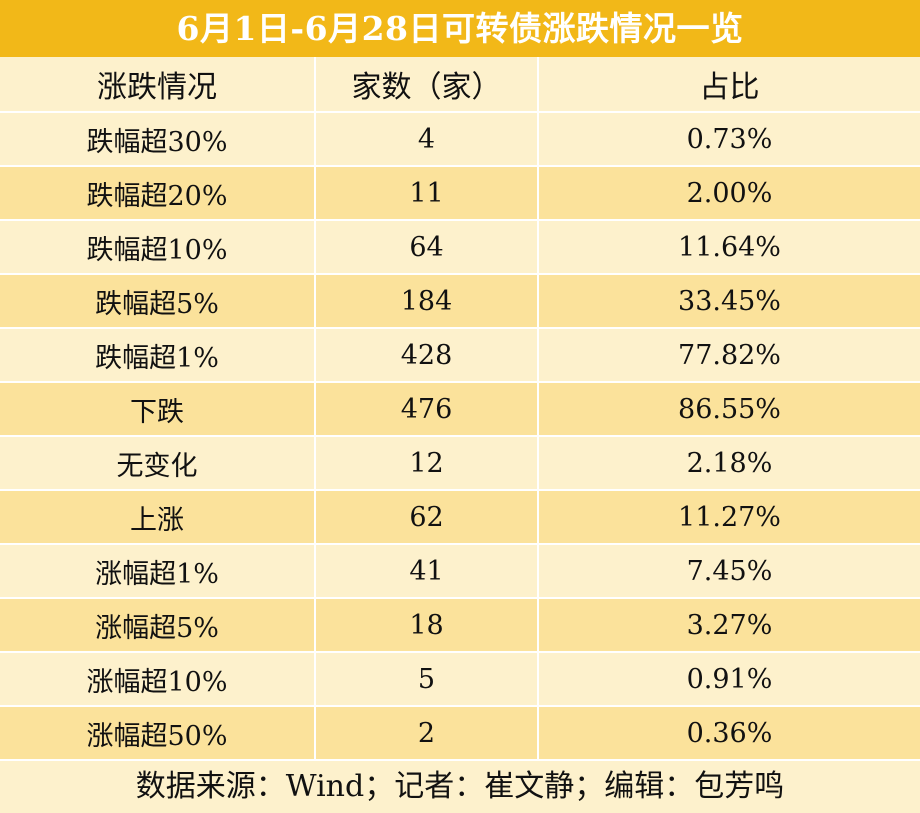 This screenshot has height=813, width=920. What do you see at coordinates (427, 409) in the screenshot?
I see `row-count: 476` at bounding box center [427, 409].